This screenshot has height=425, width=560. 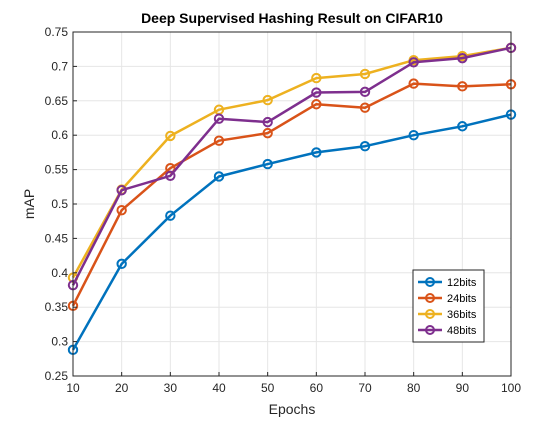 What do you see at coordinates (59, 273) in the screenshot?
I see `y-tick-label: 0.4` at bounding box center [59, 273].